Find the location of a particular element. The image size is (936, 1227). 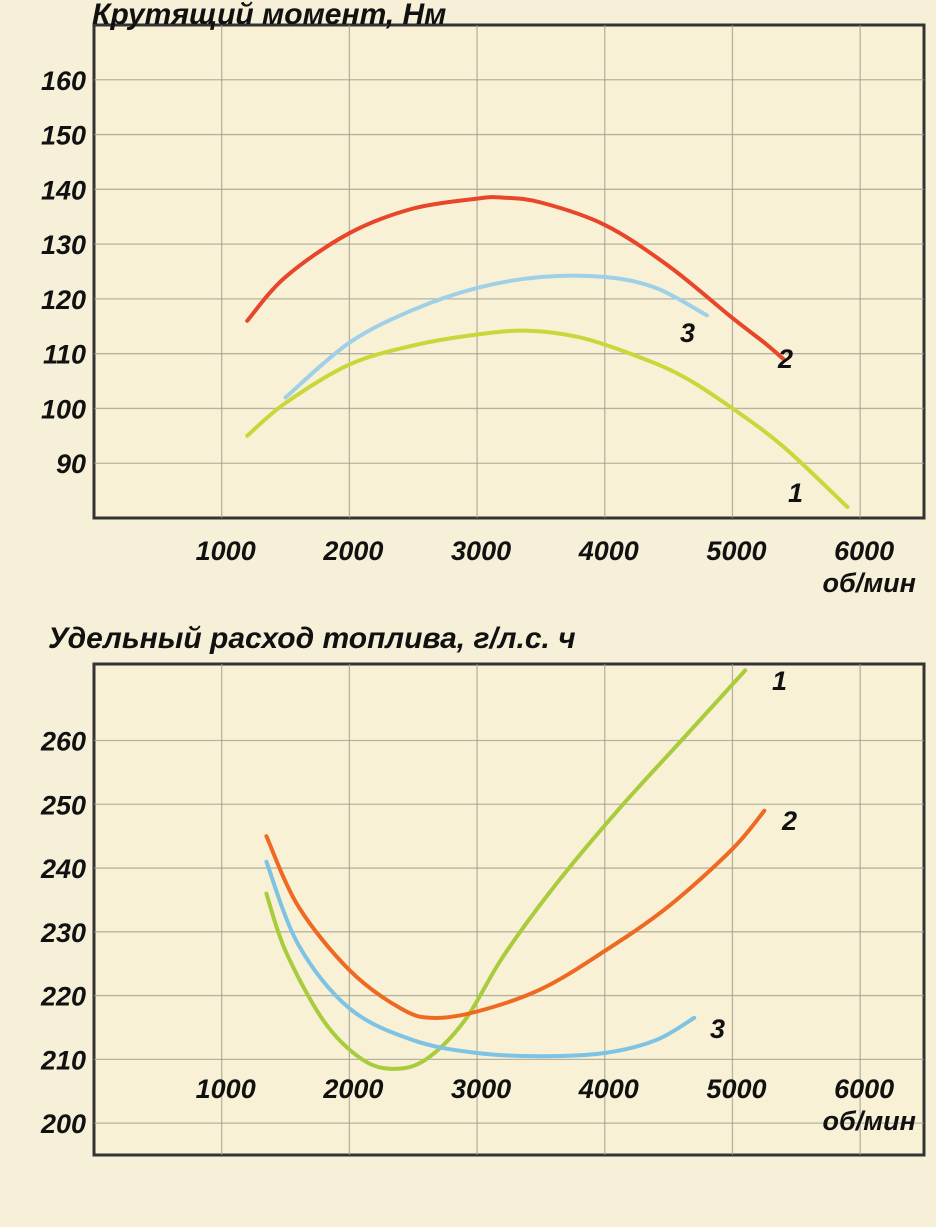

y-tick-label: 140 is located at coordinates (63, 190).